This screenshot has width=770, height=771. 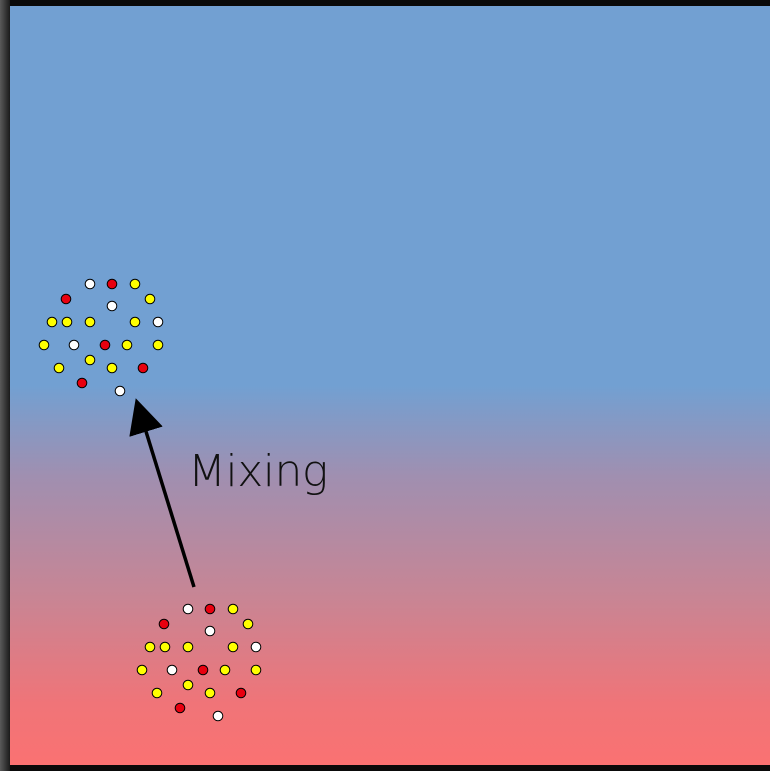 What do you see at coordinates (101, 337) in the screenshot?
I see `particle-cluster-top` at bounding box center [101, 337].